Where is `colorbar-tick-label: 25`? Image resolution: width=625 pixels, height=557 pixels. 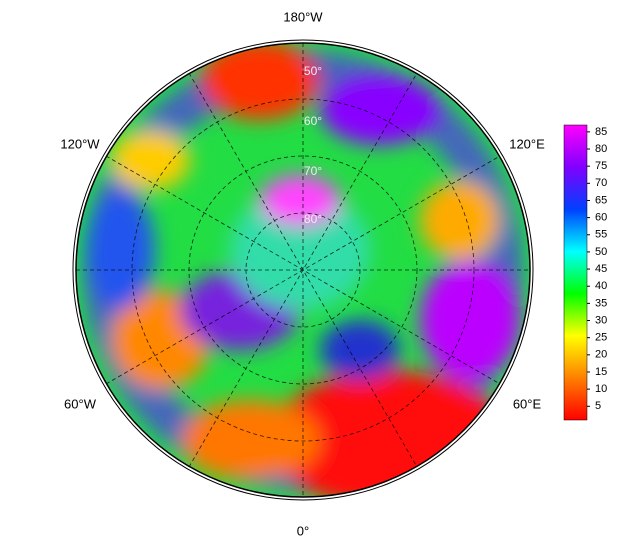 colorbar-tick-label: 25 is located at coordinates (601, 338).